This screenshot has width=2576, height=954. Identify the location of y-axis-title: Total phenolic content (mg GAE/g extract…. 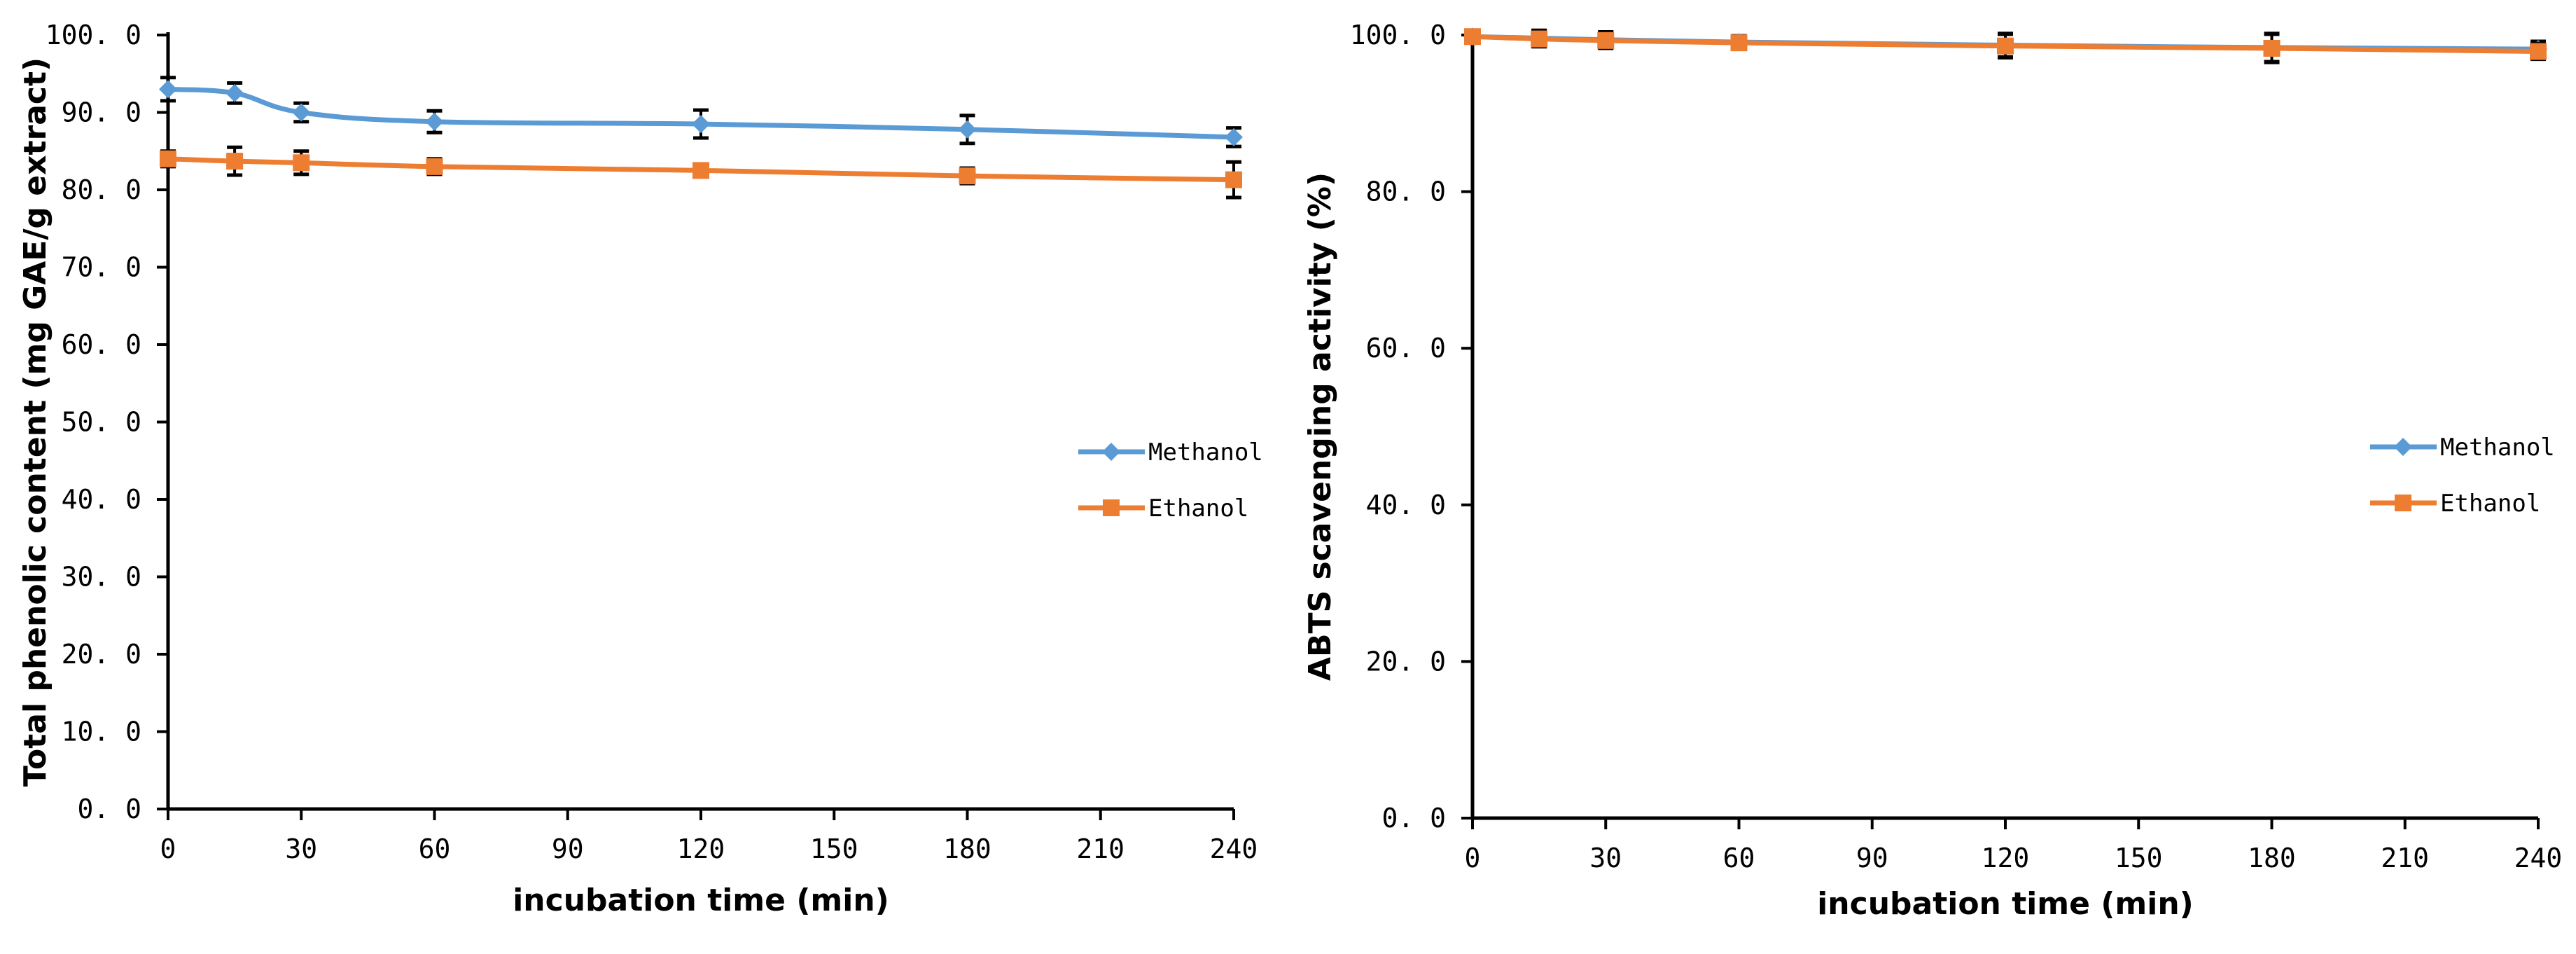
(35, 422).